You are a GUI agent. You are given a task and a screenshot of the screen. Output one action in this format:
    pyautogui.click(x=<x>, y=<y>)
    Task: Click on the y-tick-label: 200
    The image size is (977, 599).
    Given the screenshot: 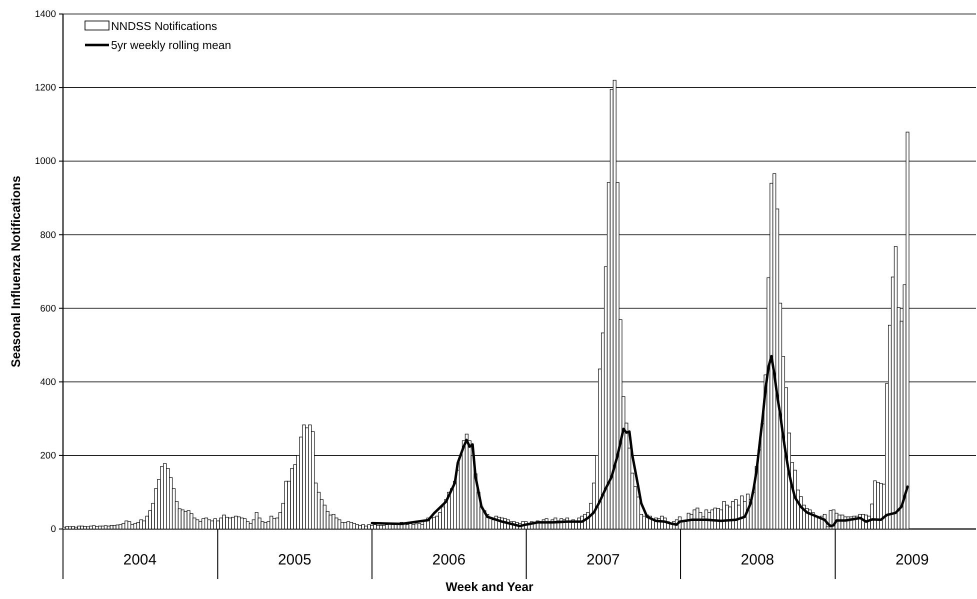 What is the action you would take?
    pyautogui.click(x=48, y=456)
    